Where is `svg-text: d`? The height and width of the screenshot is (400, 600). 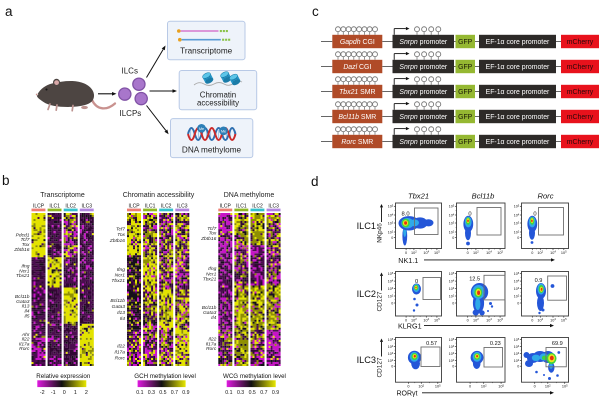 svg-text: d is located at coordinates (315, 181).